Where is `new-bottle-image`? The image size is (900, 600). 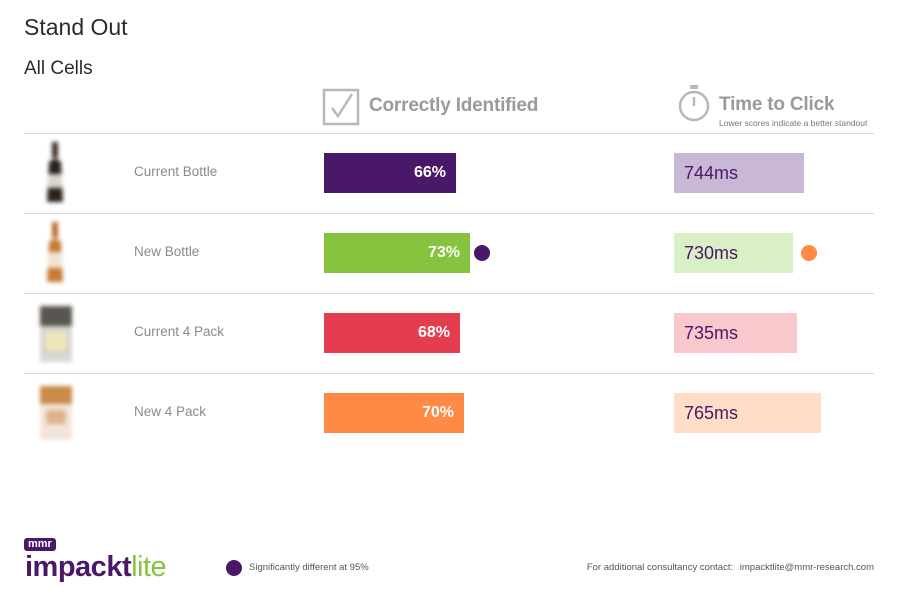
new-bottle-image is located at coordinates (55, 252).